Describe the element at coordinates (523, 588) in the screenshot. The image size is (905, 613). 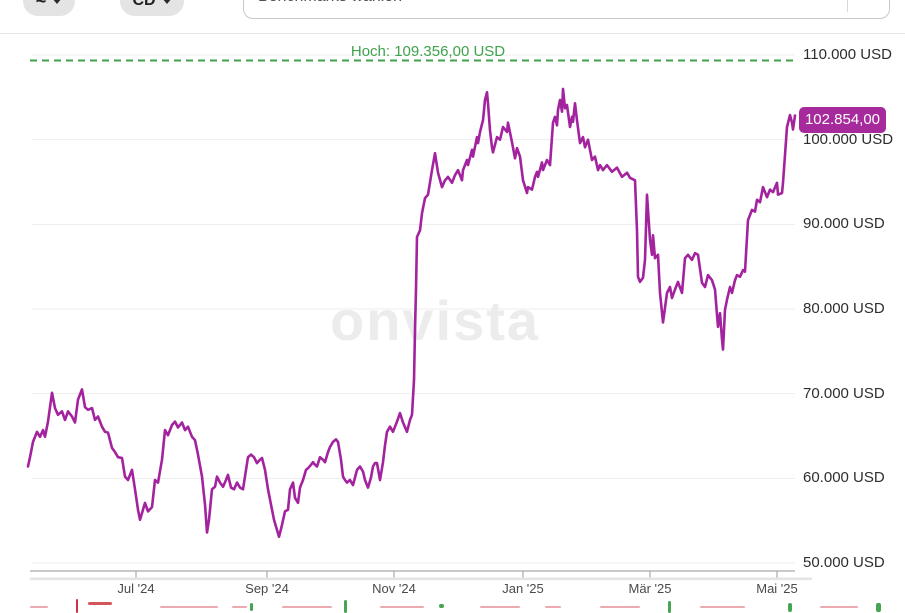
I see `x-axis-tick-label: Jan '25` at that location.